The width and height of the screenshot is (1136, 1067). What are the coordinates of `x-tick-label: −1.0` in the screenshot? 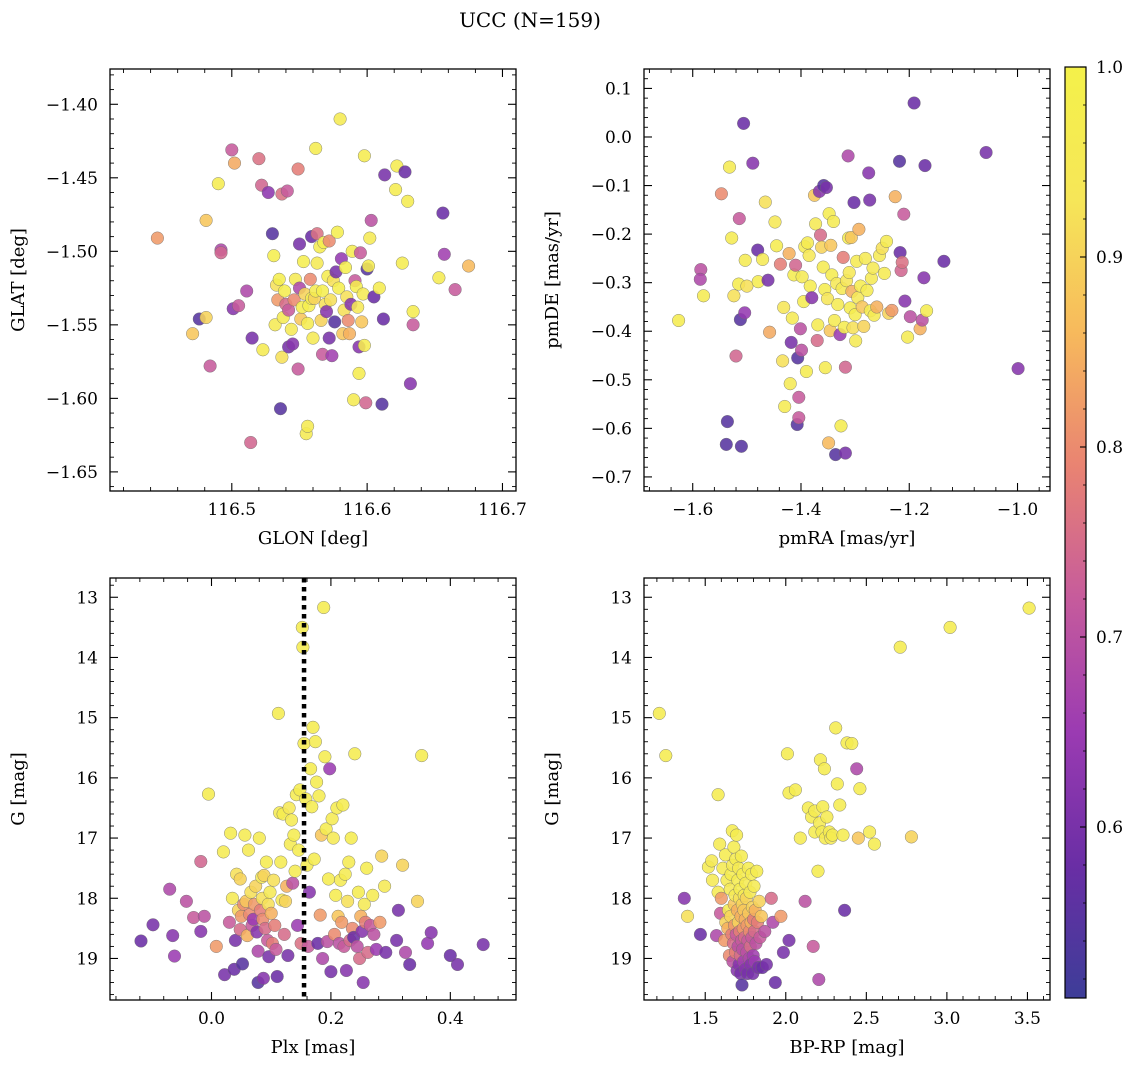 It's located at (1017, 510).